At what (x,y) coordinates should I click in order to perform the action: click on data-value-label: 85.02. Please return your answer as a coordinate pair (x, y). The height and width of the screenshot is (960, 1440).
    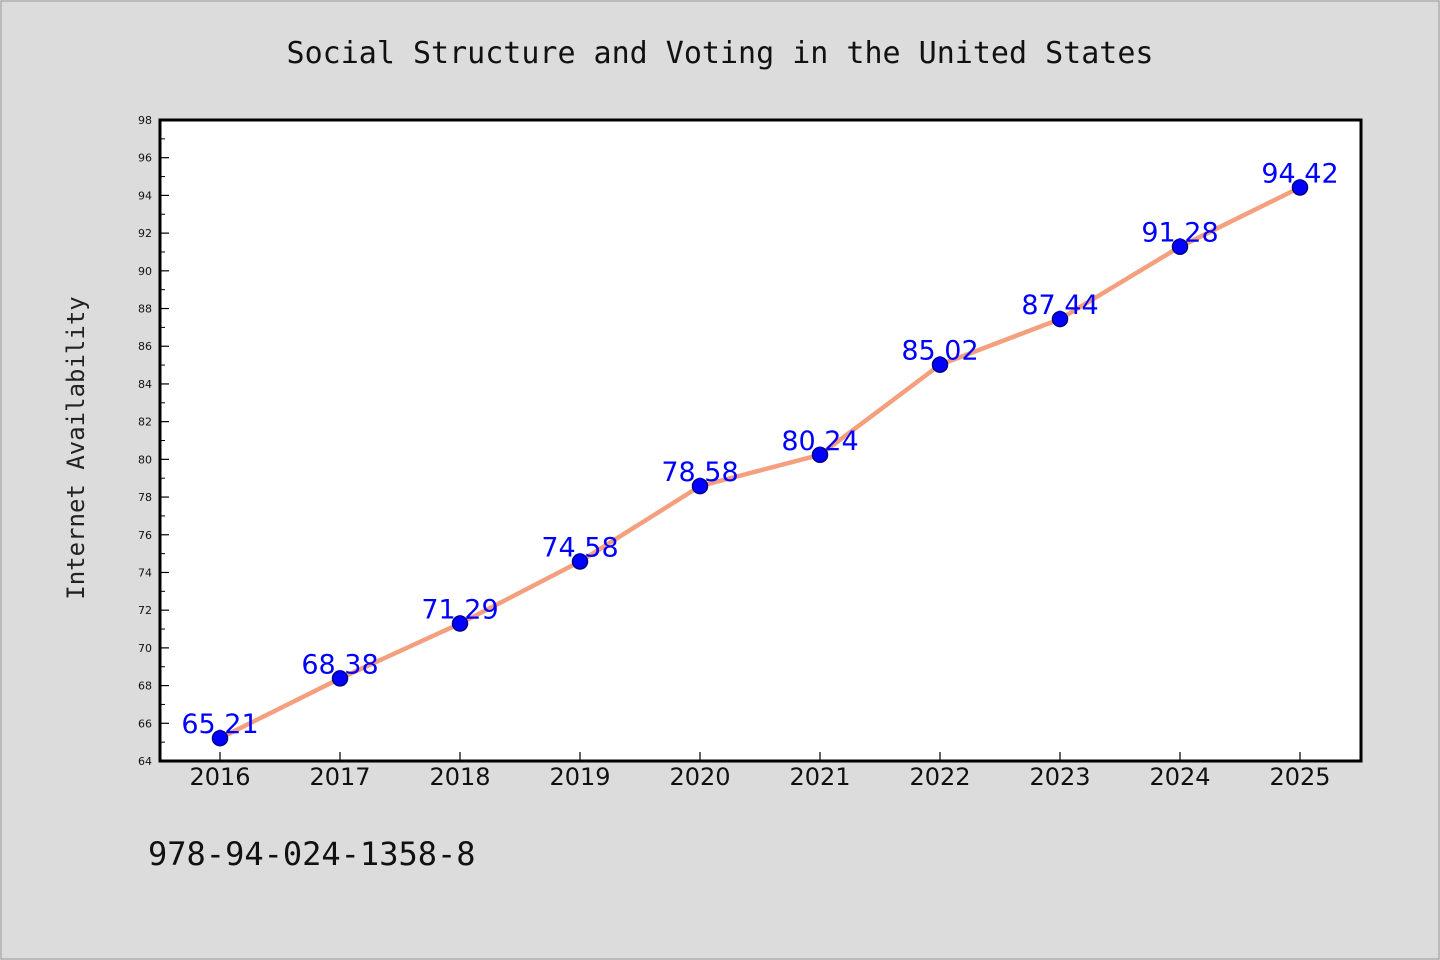
    Looking at the image, I should click on (939, 351).